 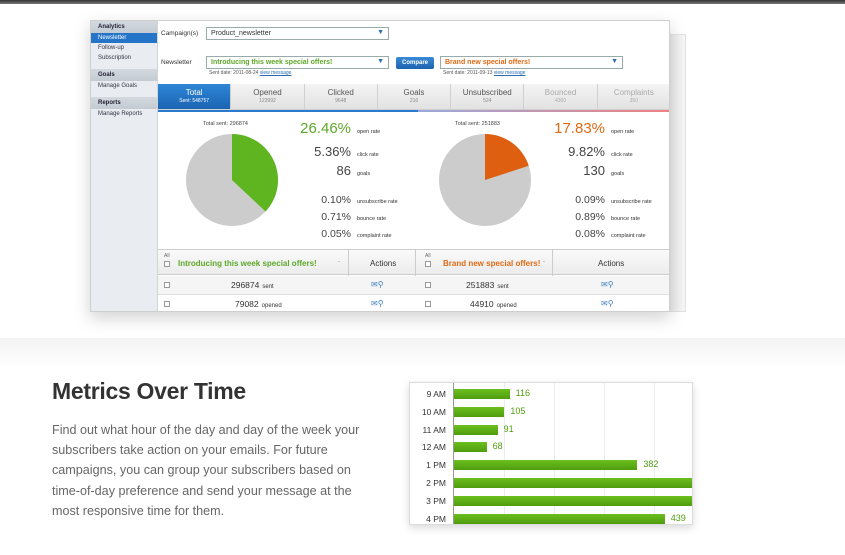 I want to click on left-bounce-rate: 0.71% bounce rate, so click(x=338, y=217).